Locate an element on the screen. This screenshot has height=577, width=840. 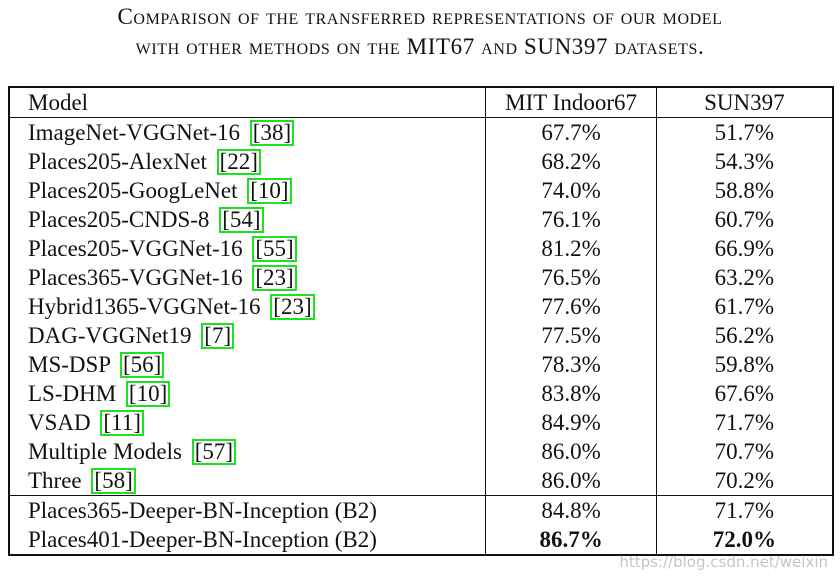
table-row: MS-DSP 56 78.3% 59.8% is located at coordinates (421, 364).